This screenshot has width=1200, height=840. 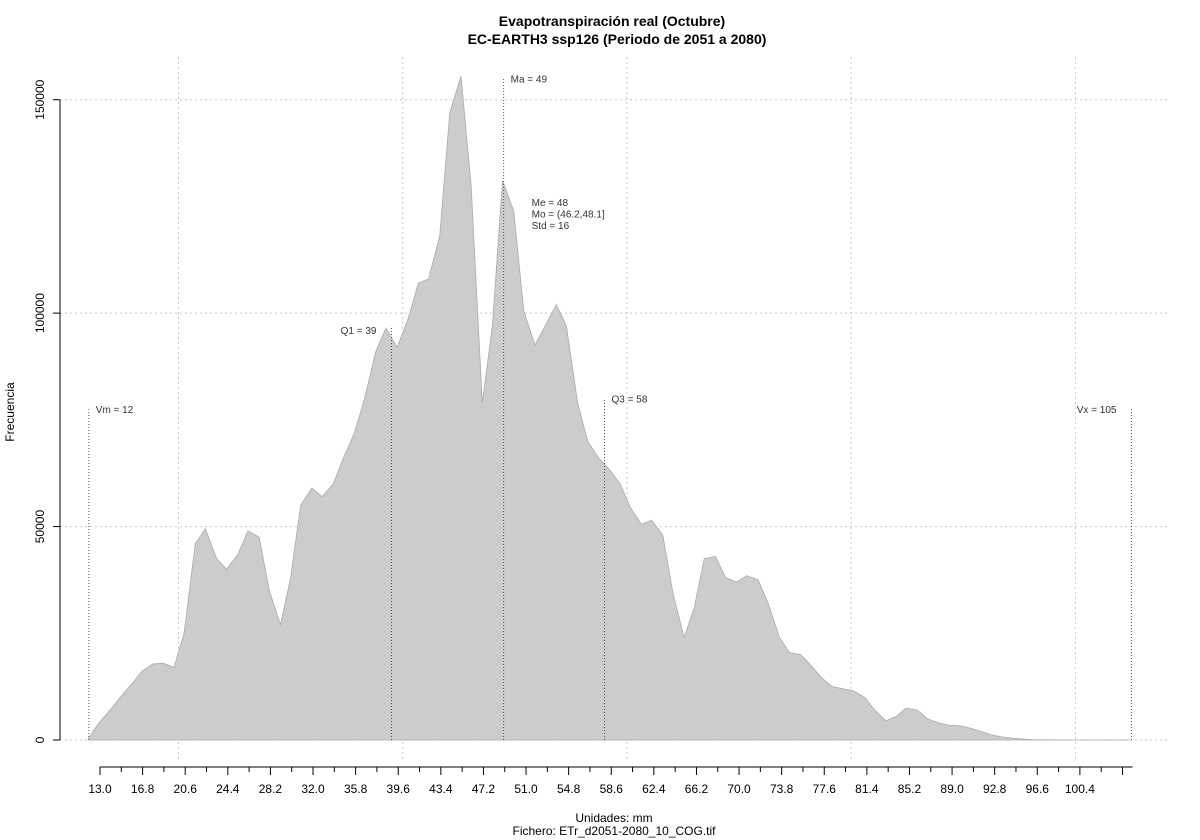 What do you see at coordinates (697, 789) in the screenshot?
I see `x-tick-label: 66.2` at bounding box center [697, 789].